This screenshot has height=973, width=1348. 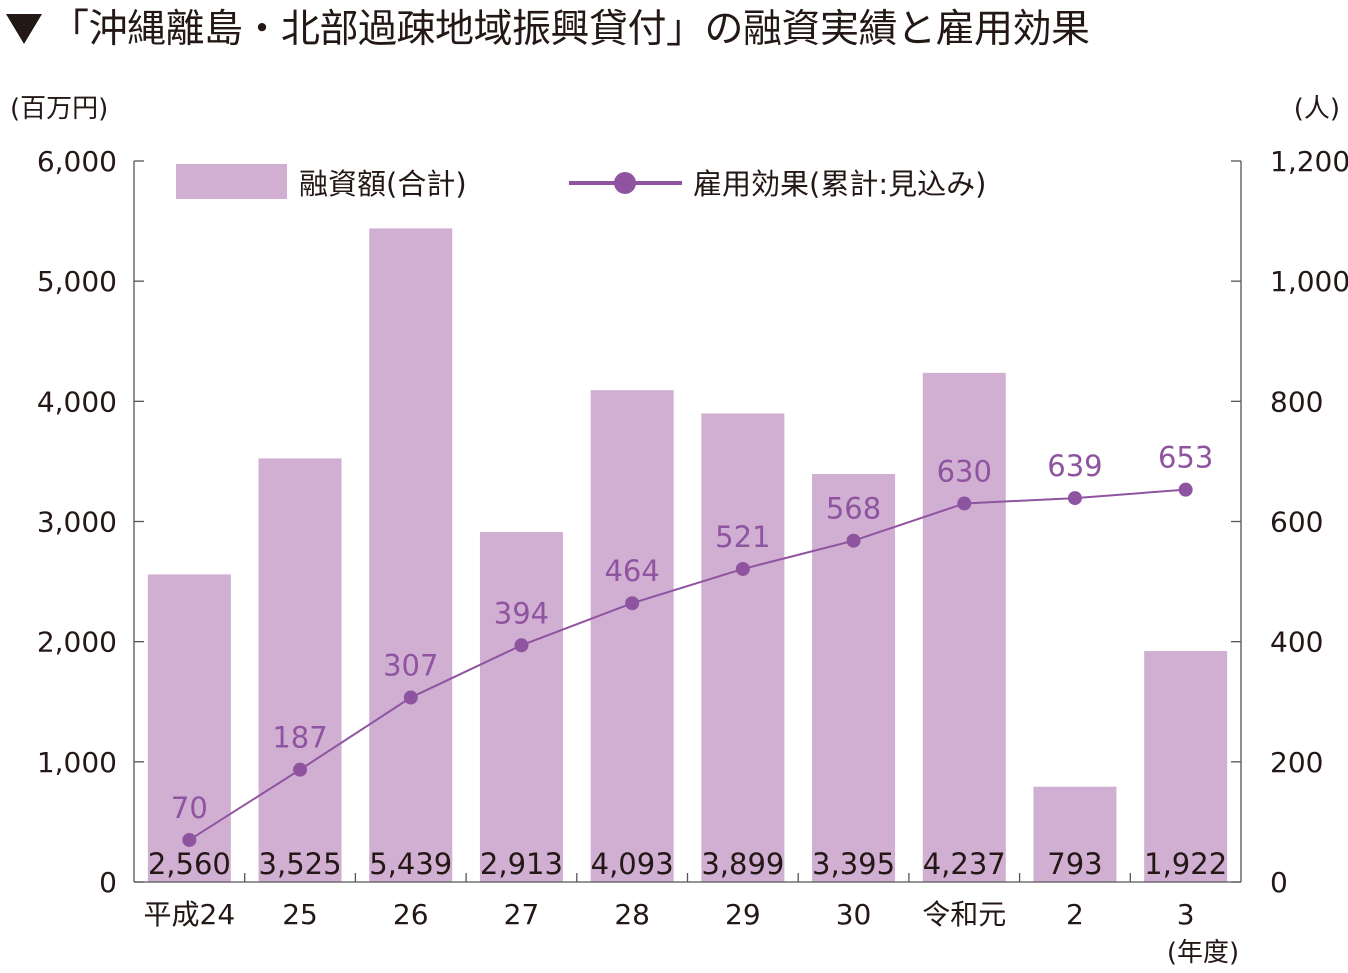 What do you see at coordinates (24, 29) in the screenshot?
I see `triangle-marker-icon` at bounding box center [24, 29].